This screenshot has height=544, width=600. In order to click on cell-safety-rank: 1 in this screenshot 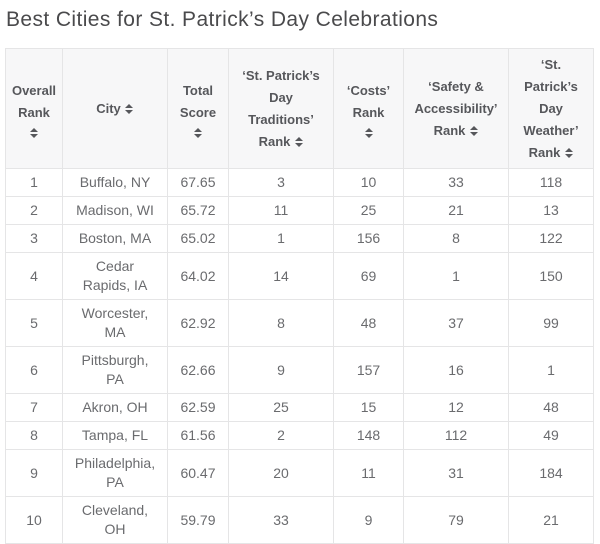, I will do `click(456, 276)`.